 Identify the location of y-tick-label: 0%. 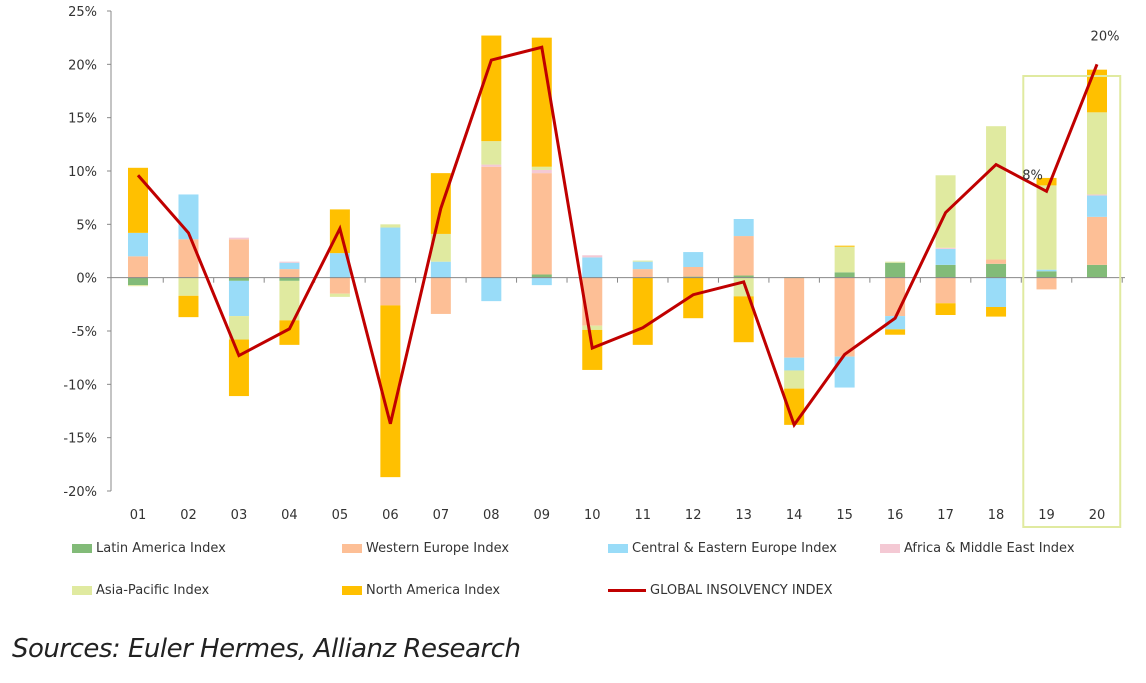
(86, 279).